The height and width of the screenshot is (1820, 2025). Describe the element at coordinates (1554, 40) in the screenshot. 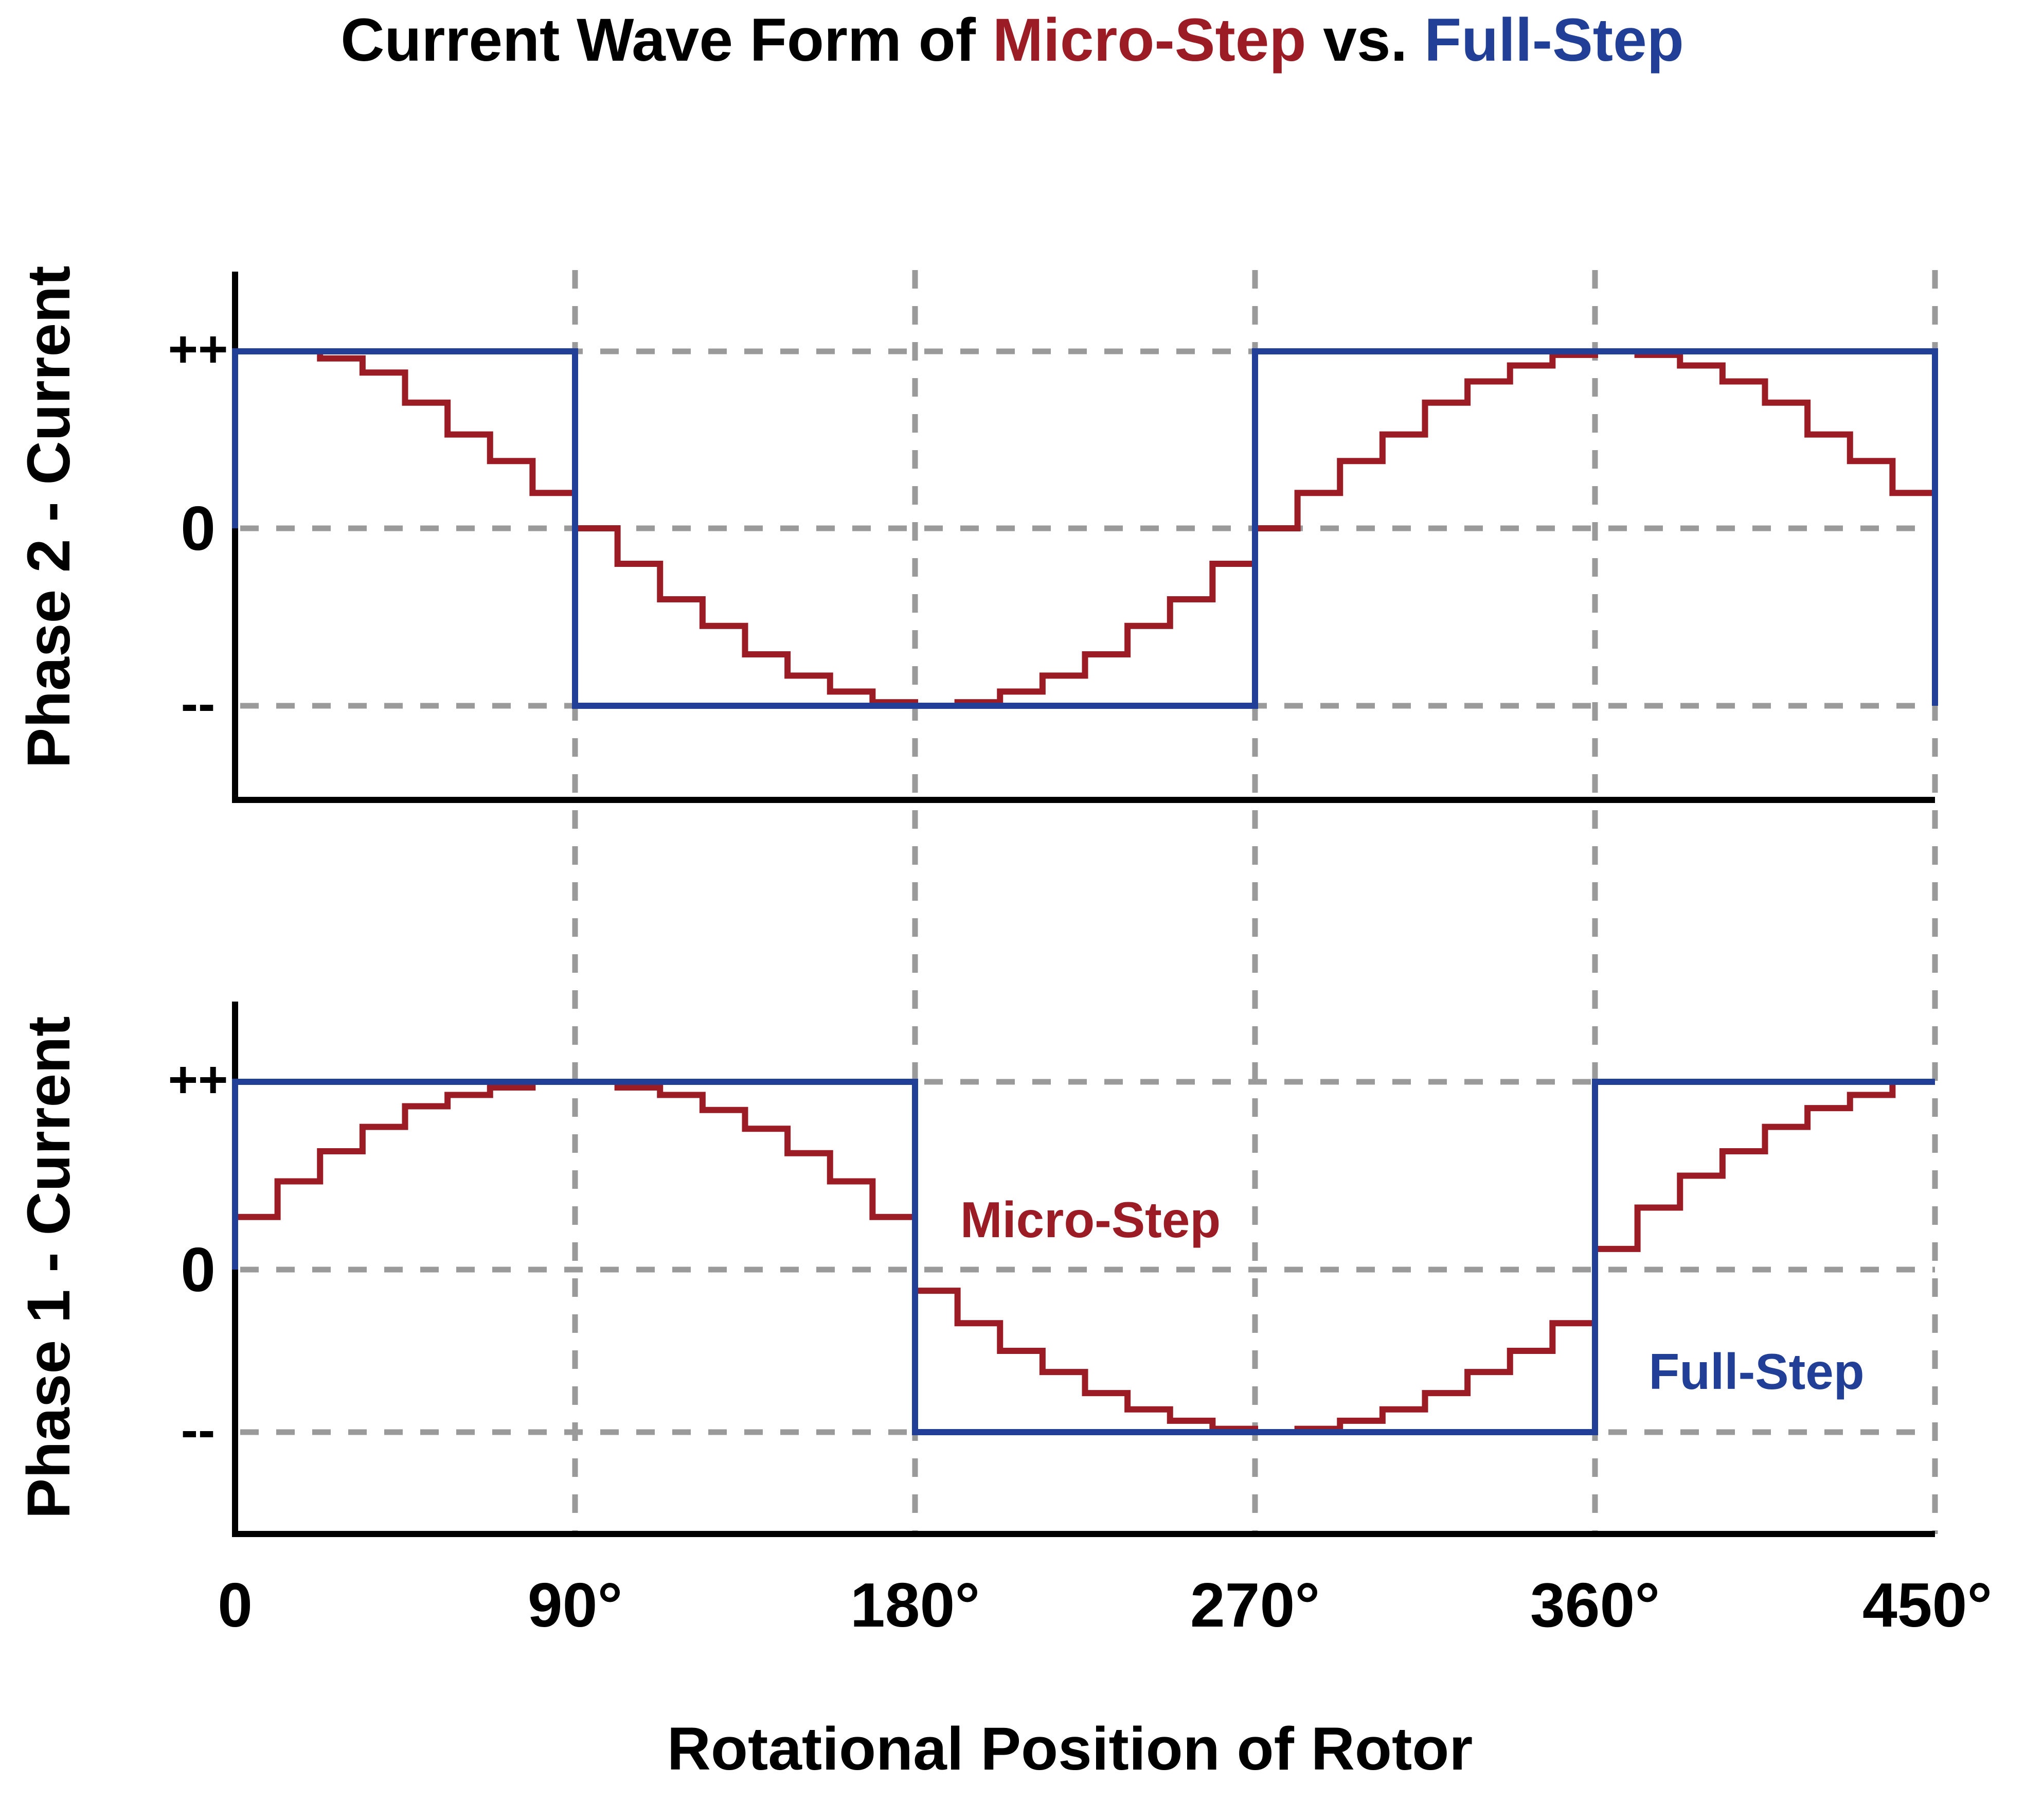

I see `title-full-step: Full-Step` at that location.